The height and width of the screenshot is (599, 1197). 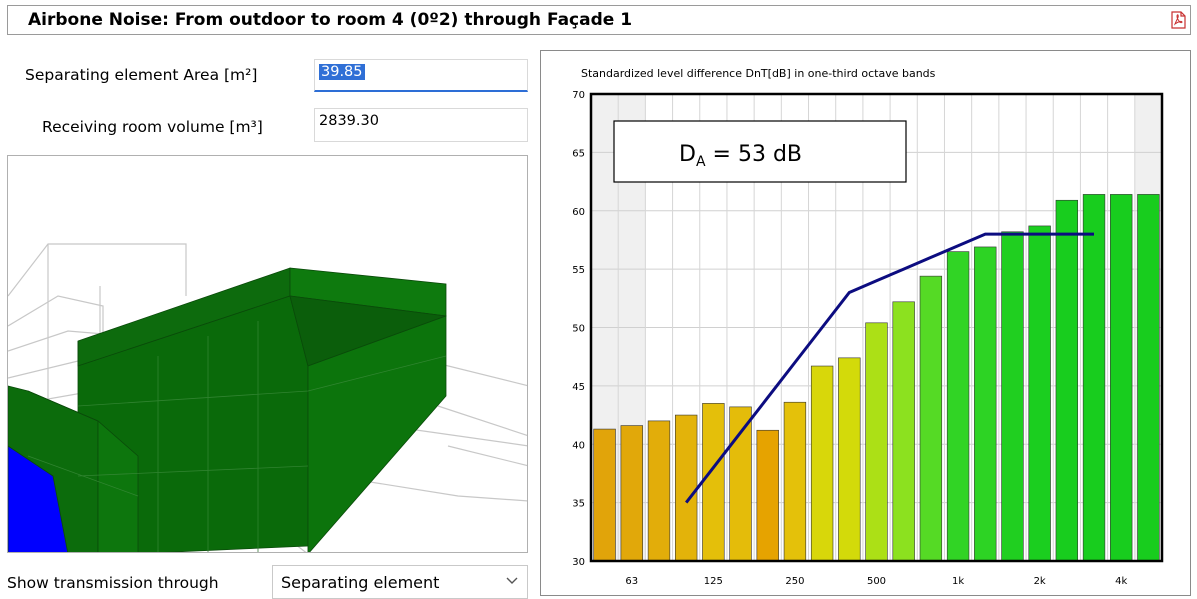 What do you see at coordinates (578, 329) in the screenshot?
I see `y-tick-50: 50` at bounding box center [578, 329].